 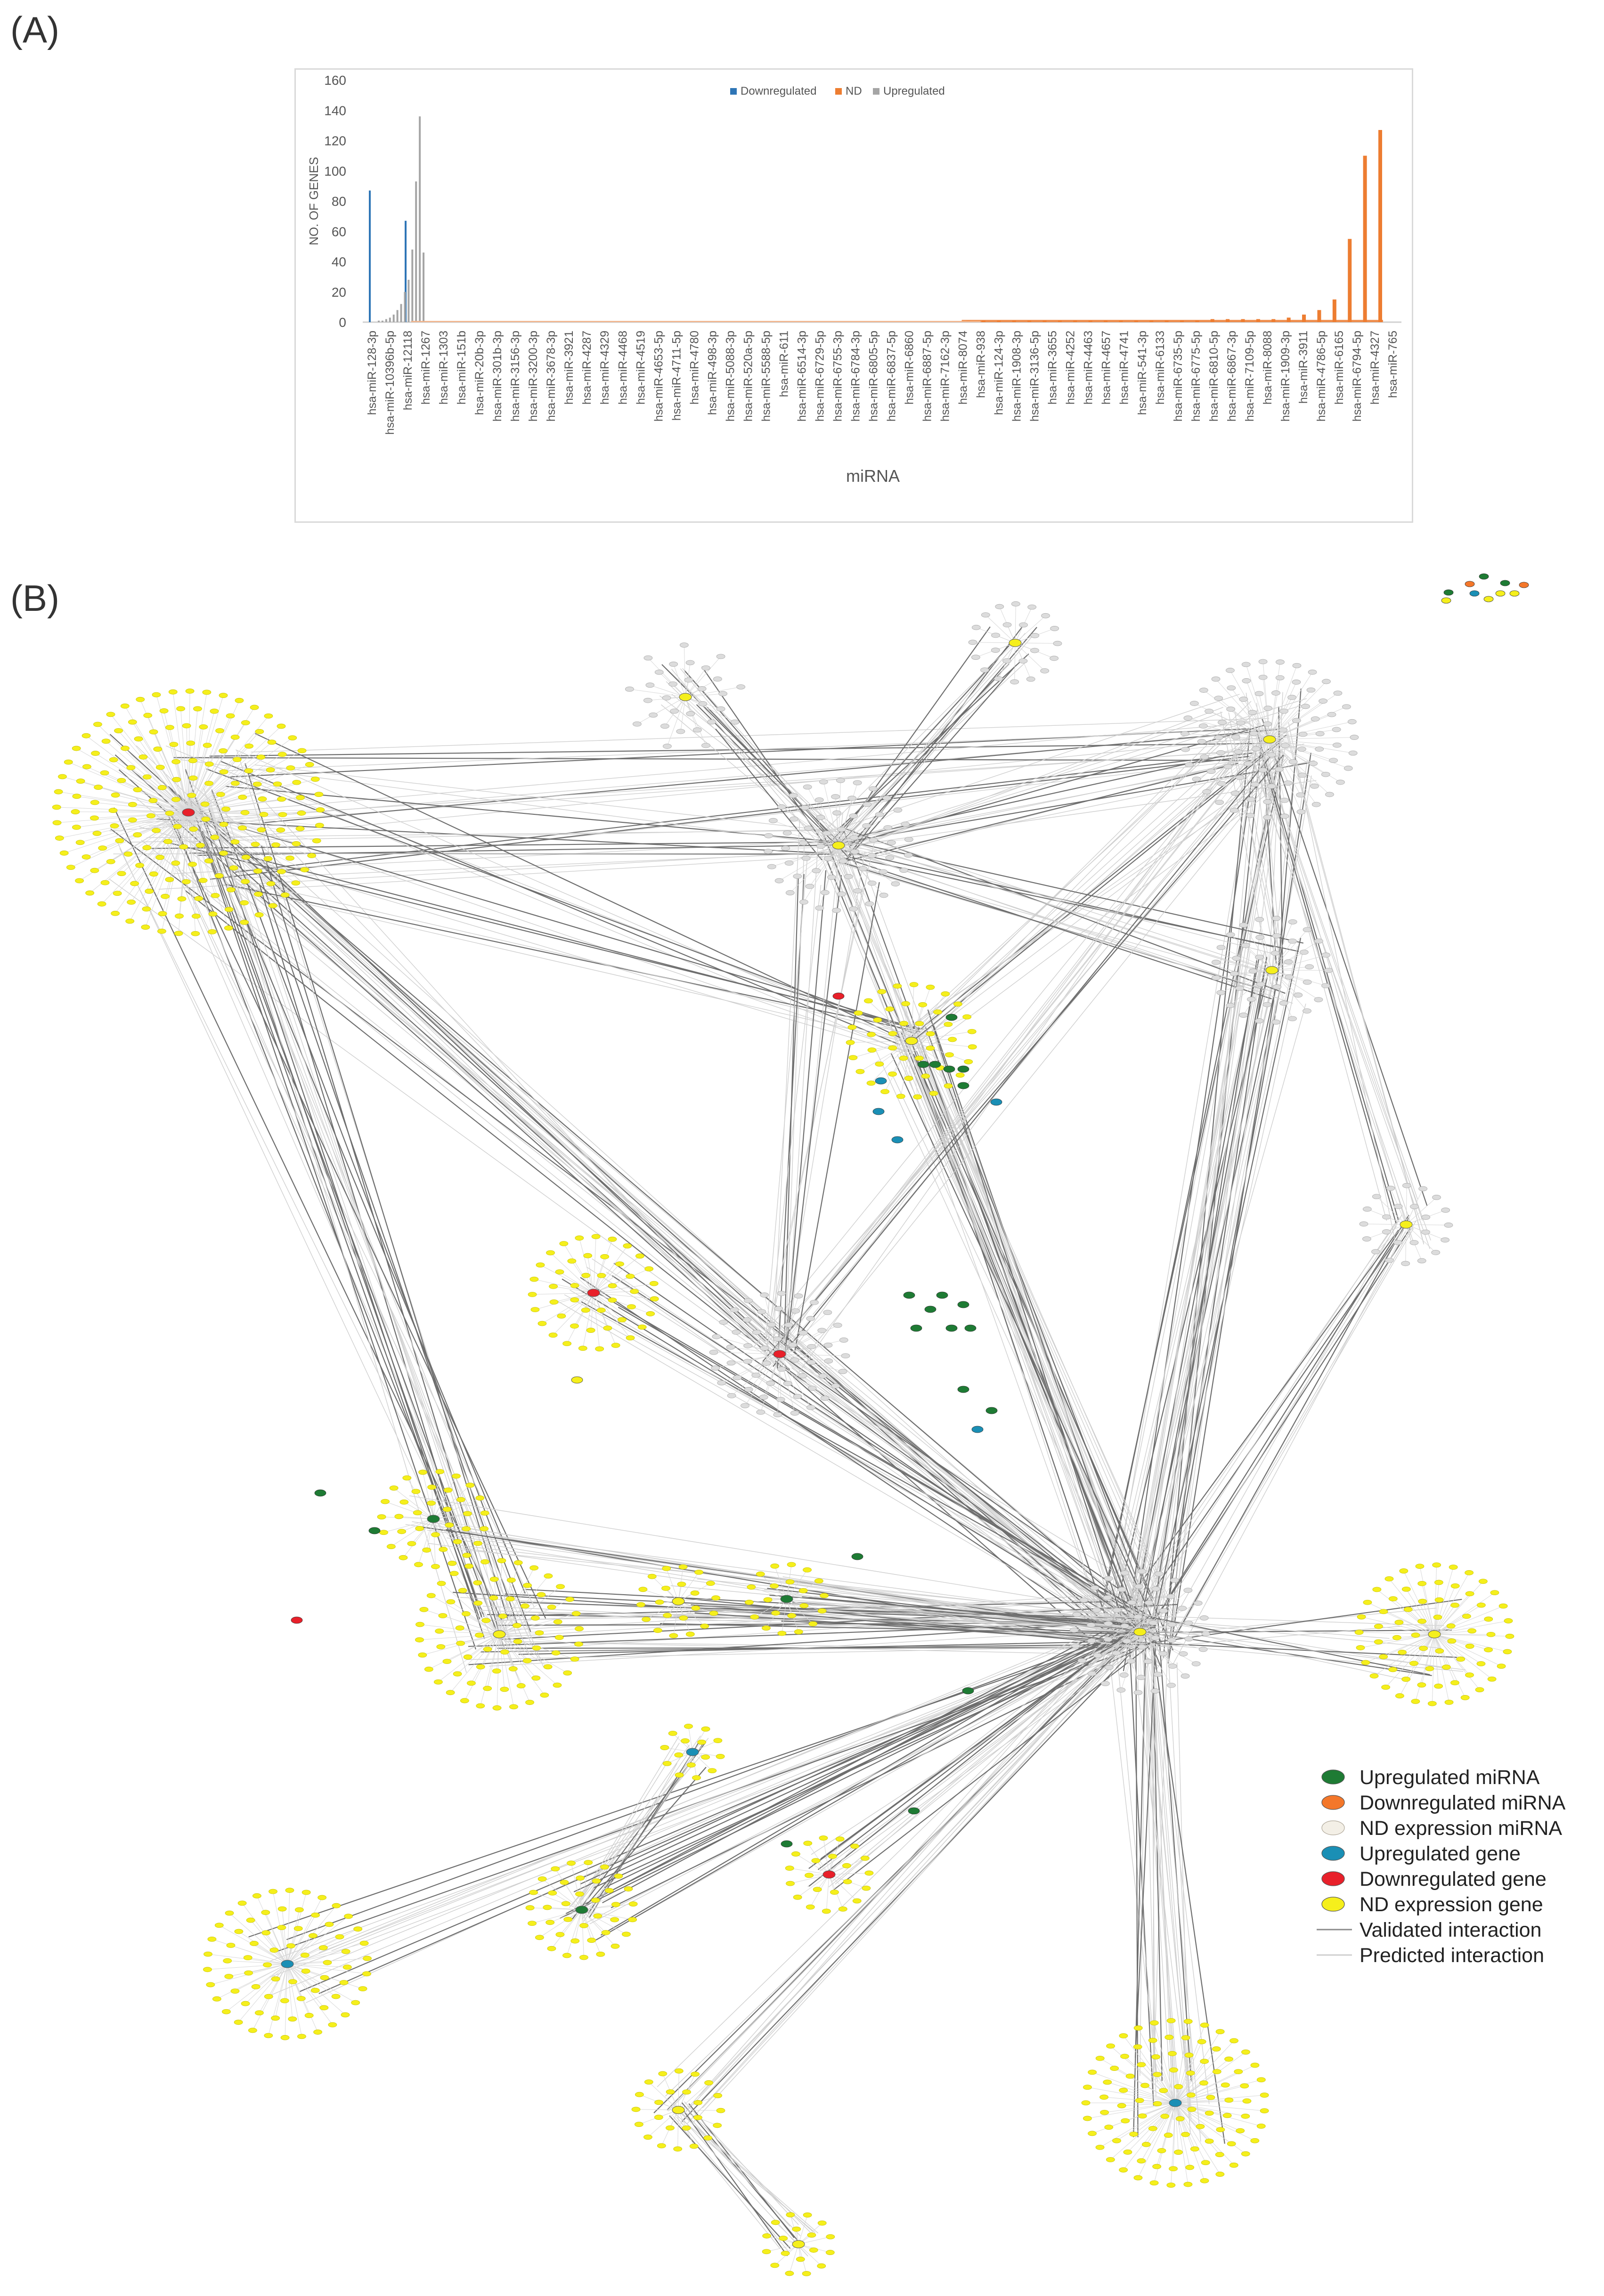 I want to click on x-tick-label: hsa-miR-4252, so click(x=1070, y=368).